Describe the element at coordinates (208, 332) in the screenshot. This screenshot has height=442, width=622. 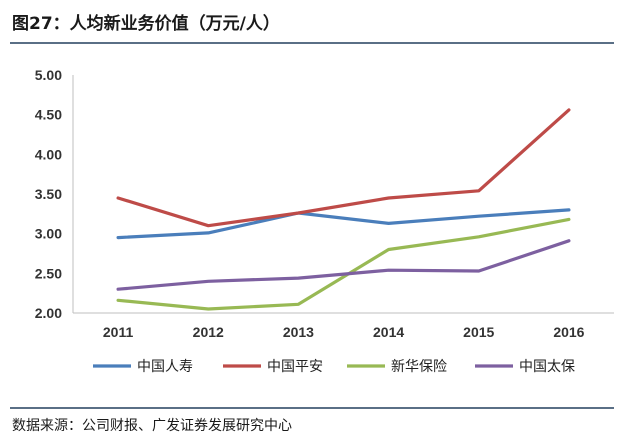
I see `x-tick-label: 2012` at that location.